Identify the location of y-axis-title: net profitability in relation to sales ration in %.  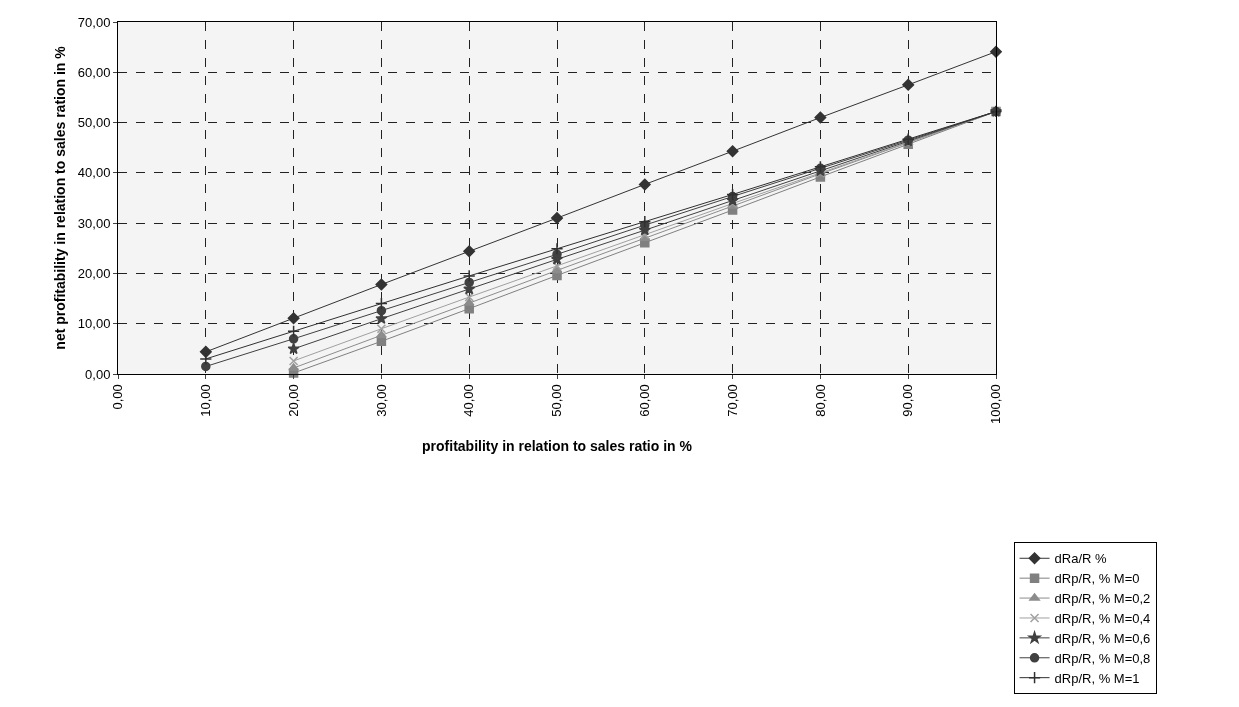
(60, 197).